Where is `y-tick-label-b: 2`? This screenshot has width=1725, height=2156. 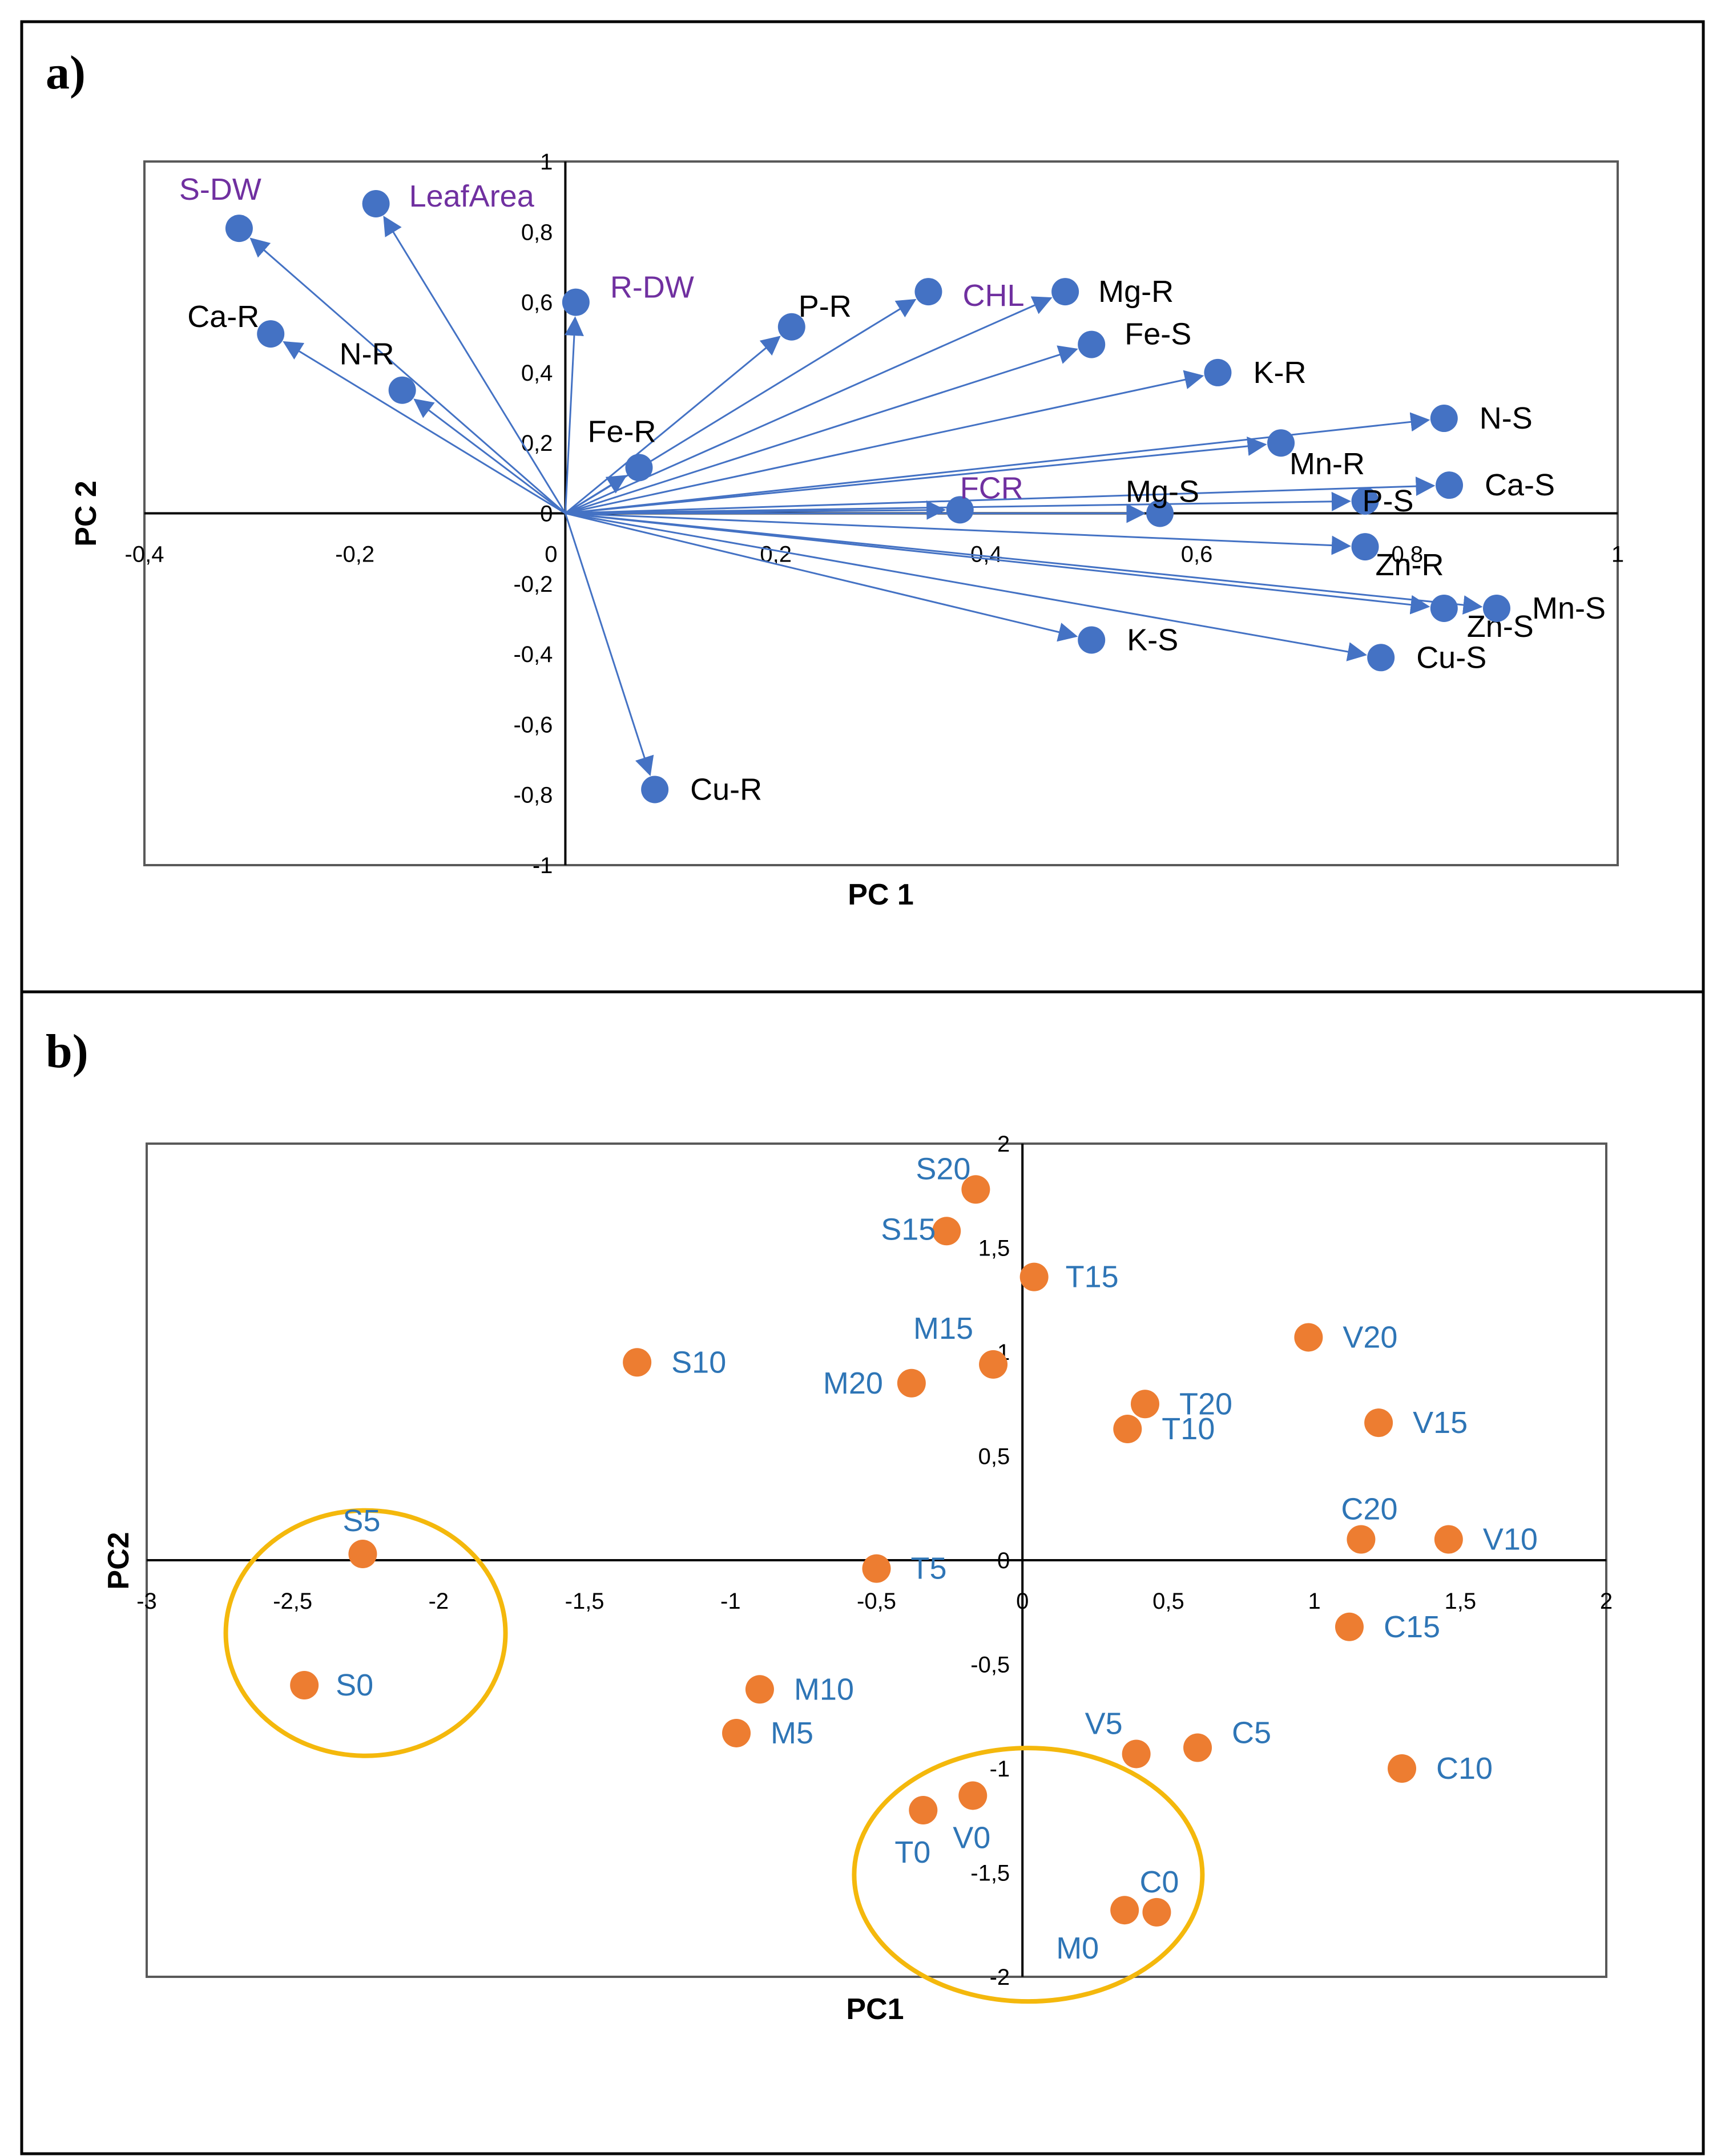
y-tick-label-b: 2 is located at coordinates (1003, 1144).